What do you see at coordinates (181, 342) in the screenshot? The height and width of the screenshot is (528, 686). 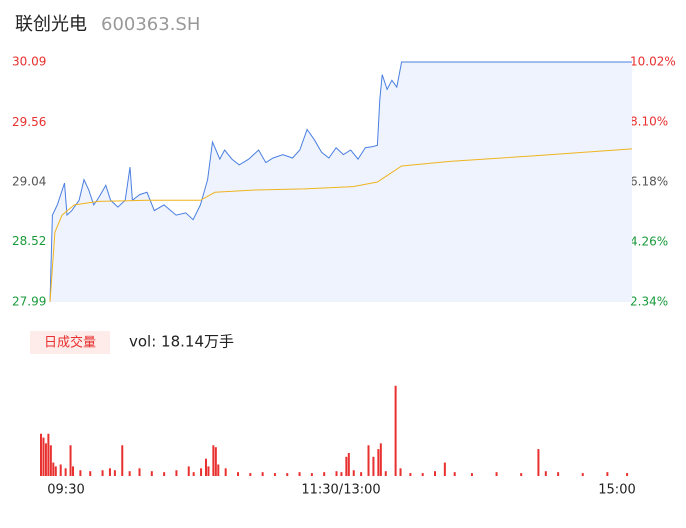 I see `volume-text: vol: 18.14万手` at bounding box center [181, 342].